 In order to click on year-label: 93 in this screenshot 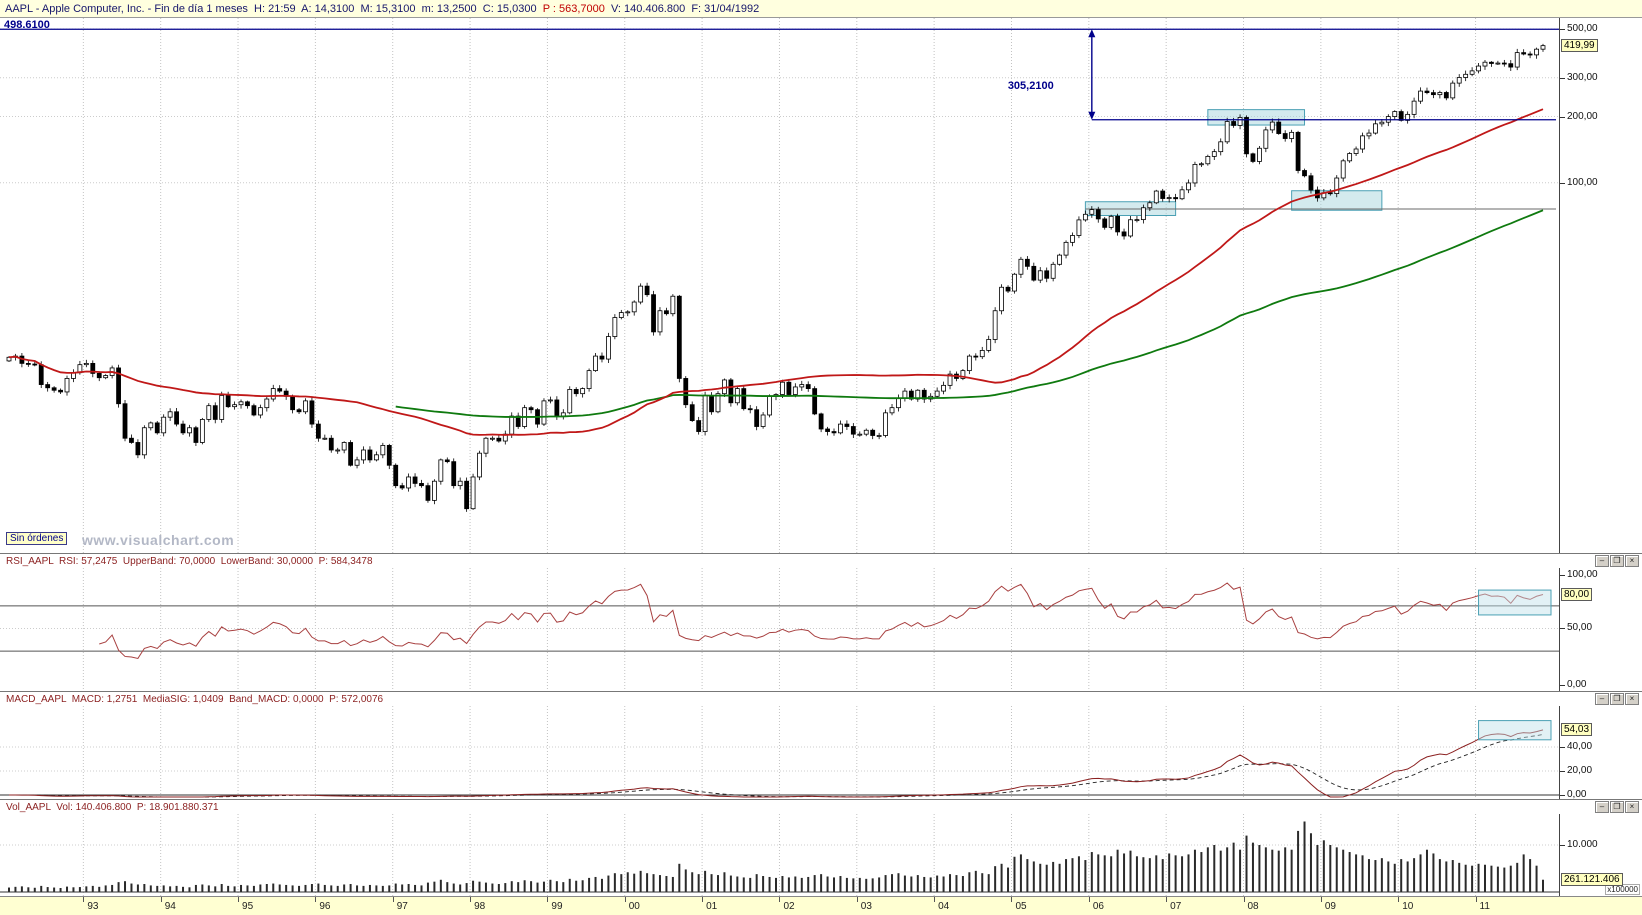, I will do `click(93, 906)`.